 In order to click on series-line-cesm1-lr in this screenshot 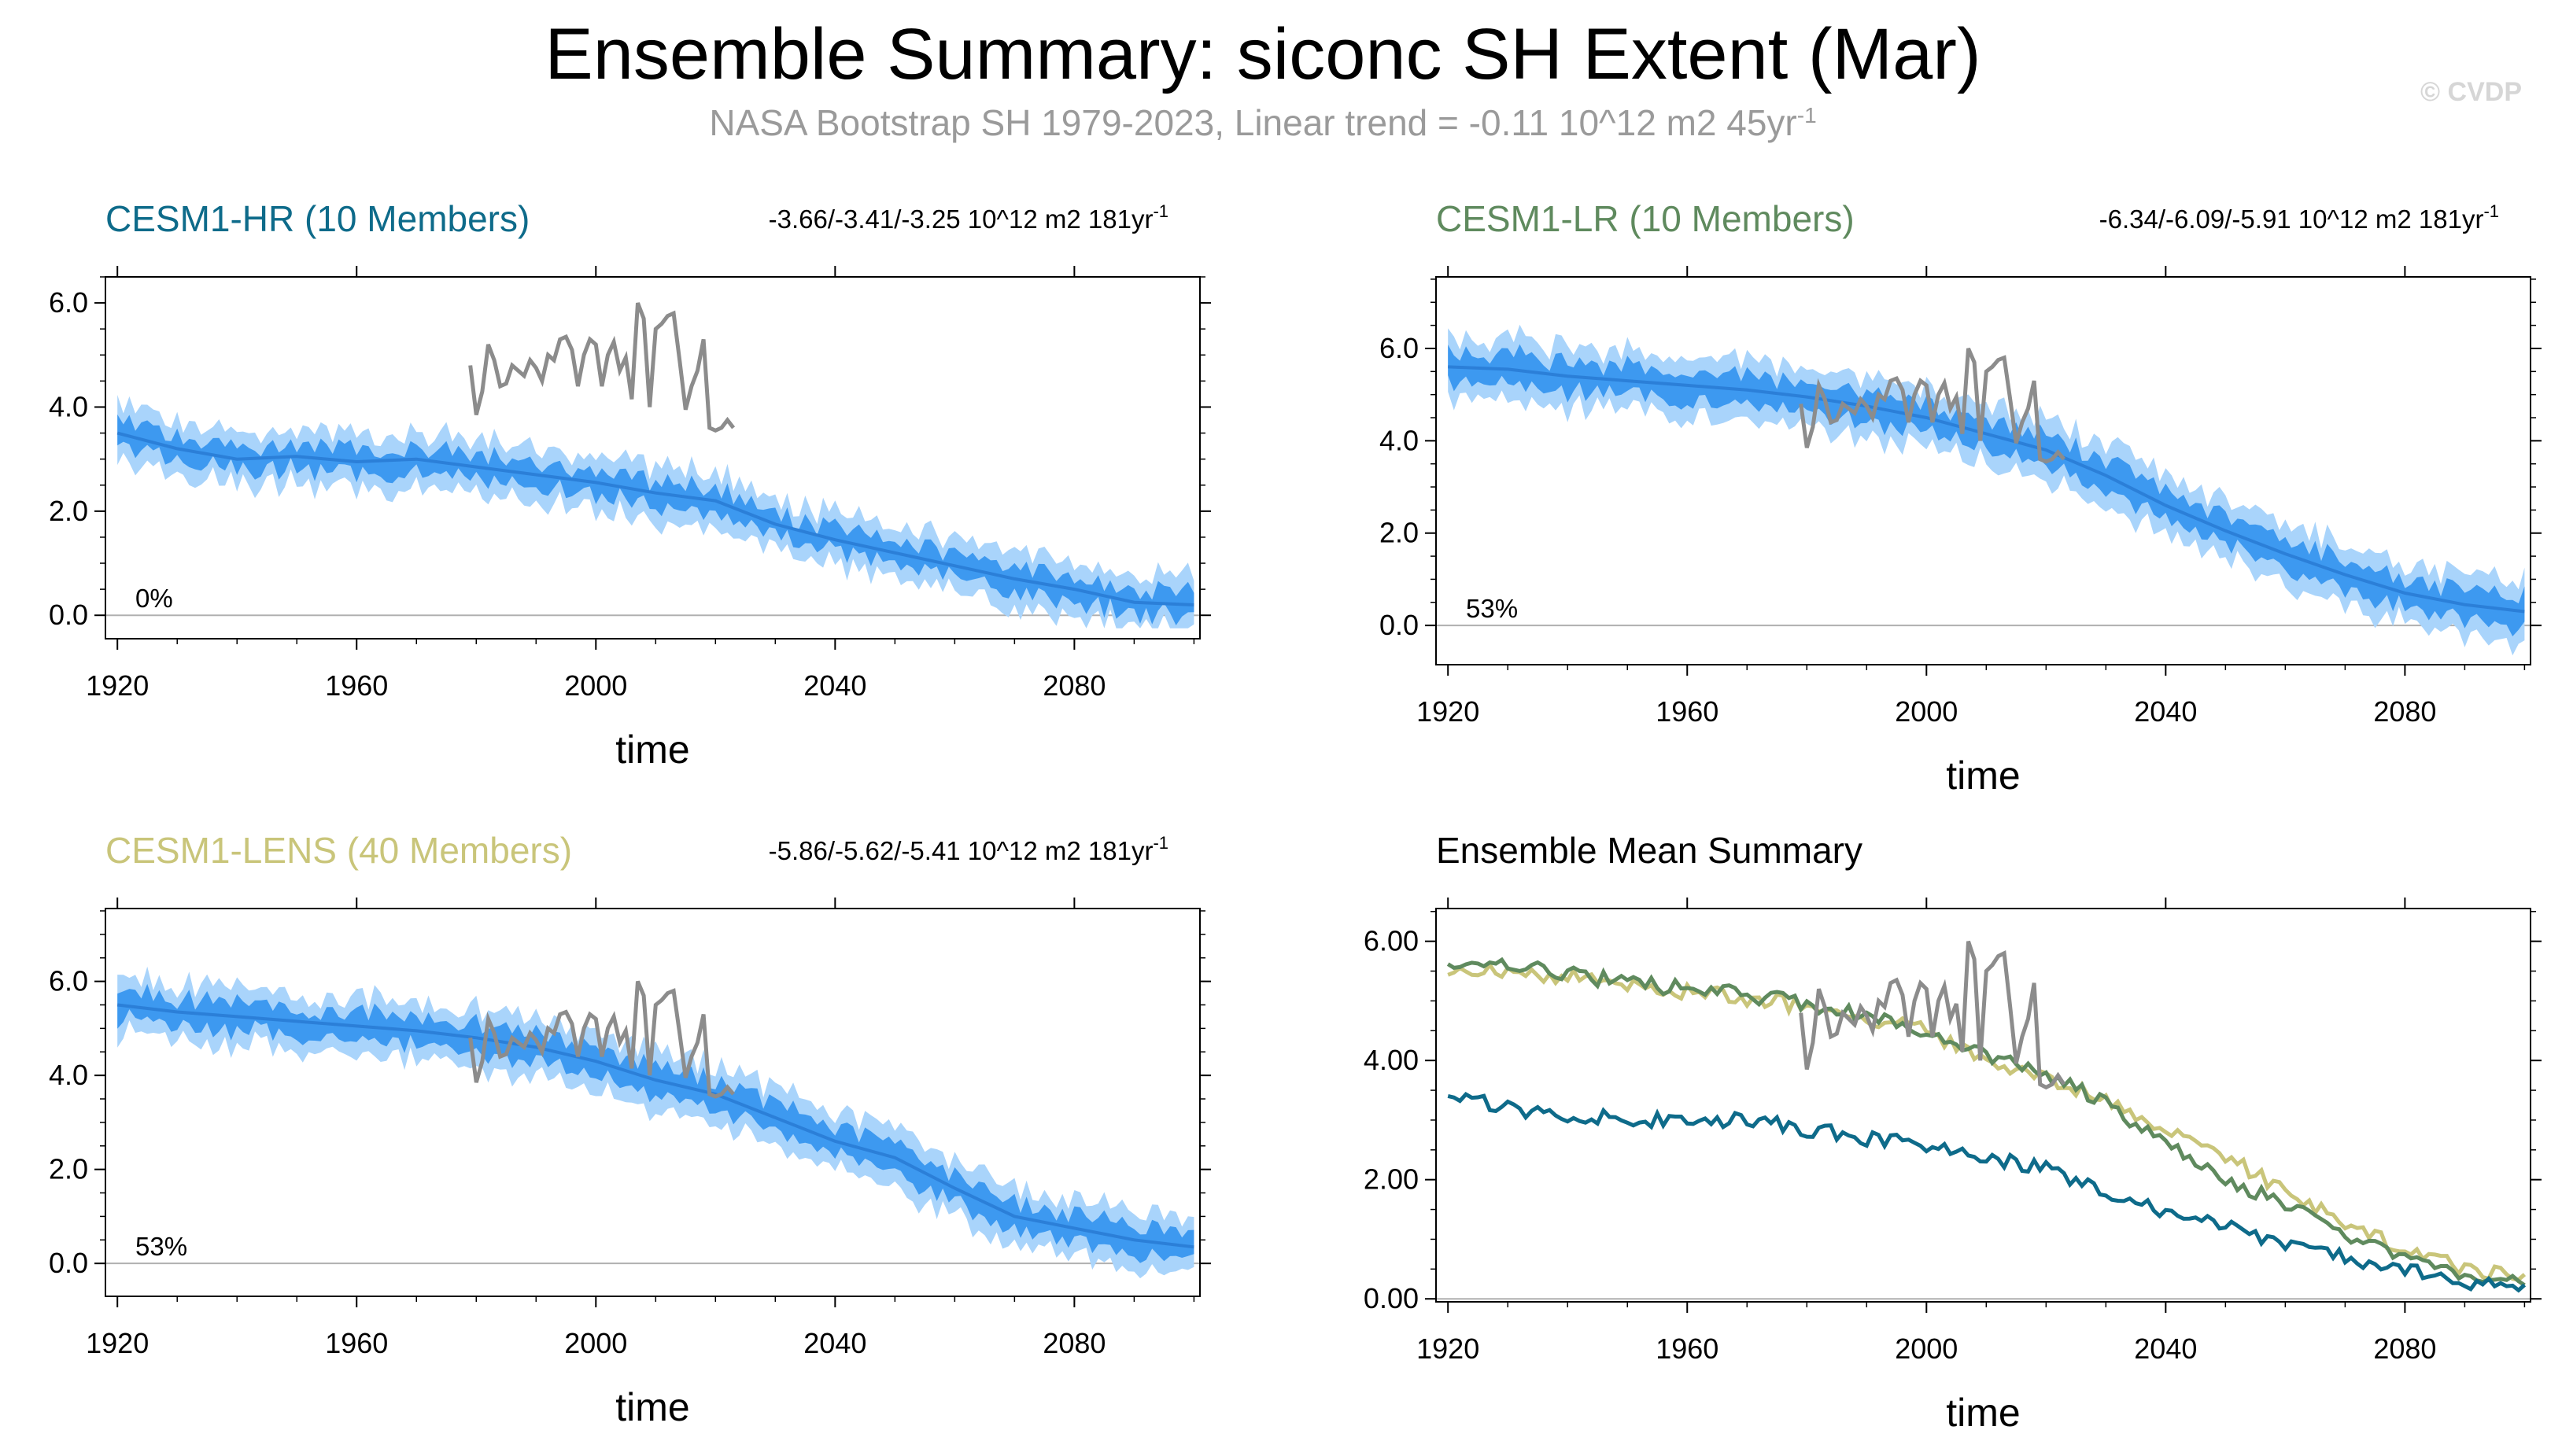, I will do `click(1986, 1122)`.